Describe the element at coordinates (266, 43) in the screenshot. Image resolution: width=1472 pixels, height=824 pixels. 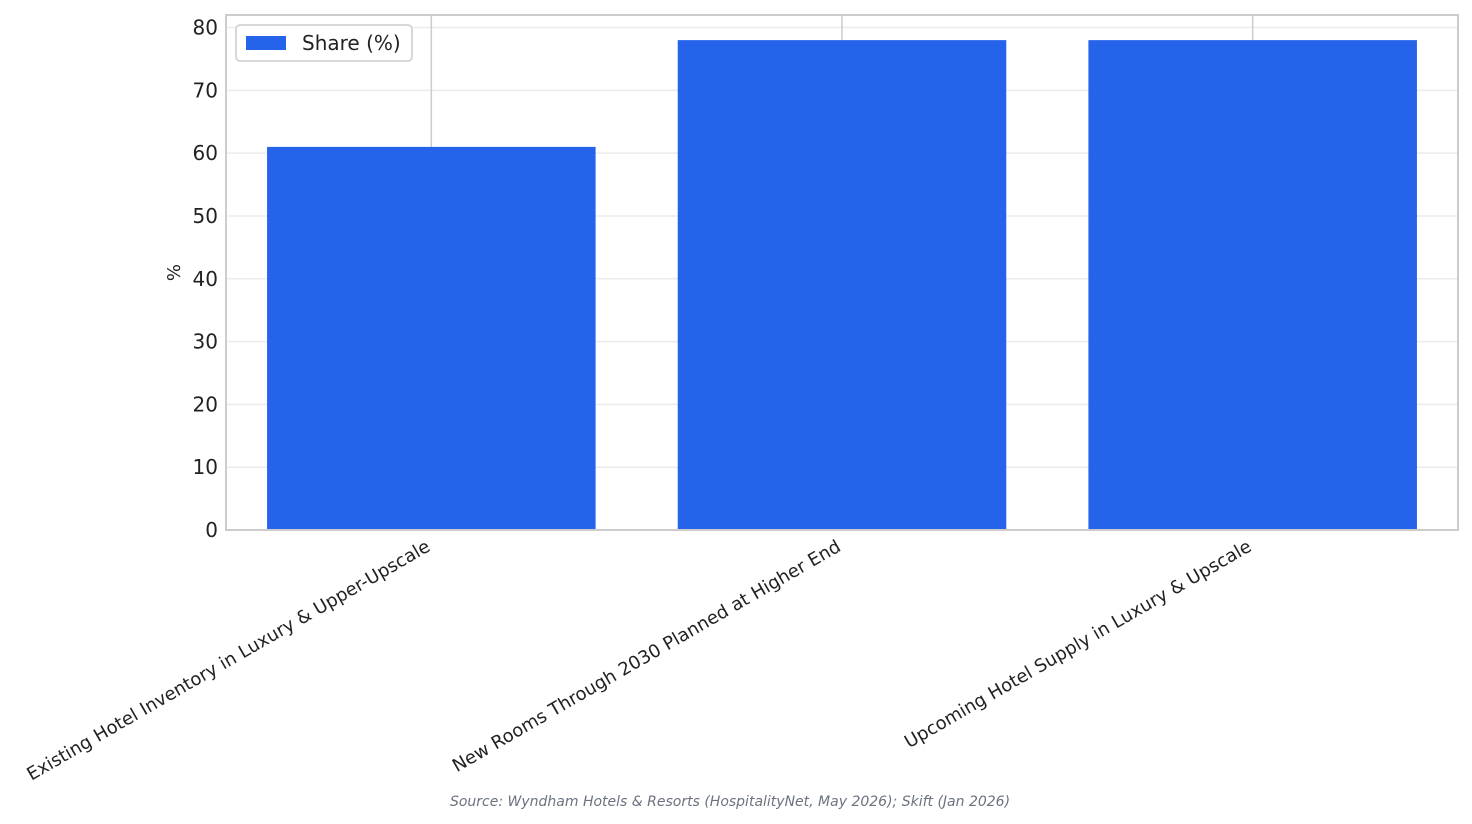
I see `legend-swatch` at that location.